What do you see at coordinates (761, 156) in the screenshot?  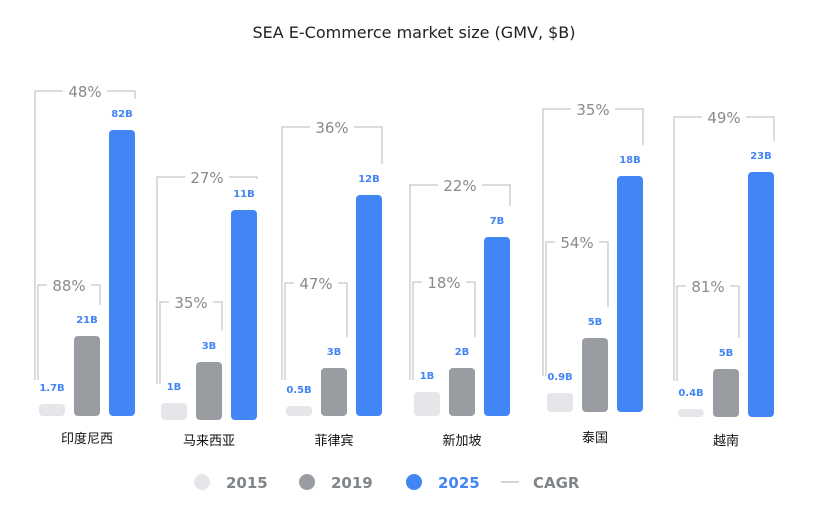 I see `value-label-2025: 23B` at bounding box center [761, 156].